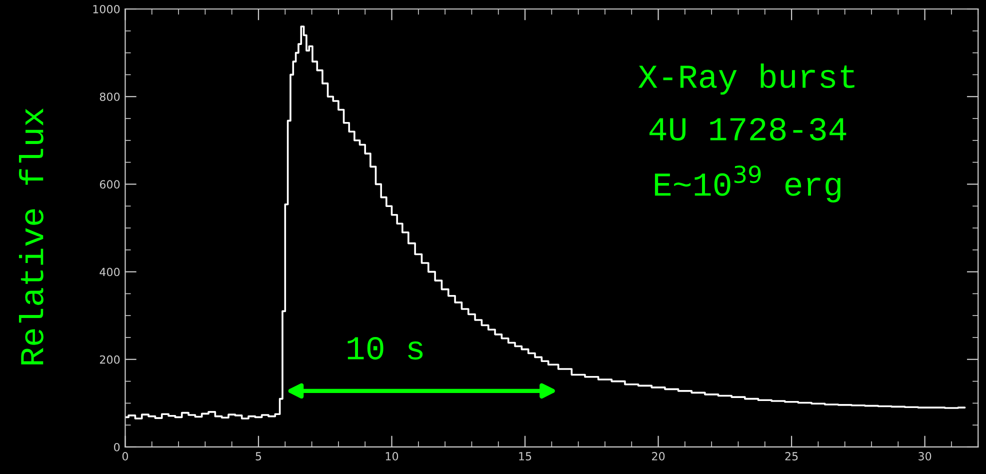  What do you see at coordinates (385, 348) in the screenshot?
I see `annotation: 10 s` at bounding box center [385, 348].